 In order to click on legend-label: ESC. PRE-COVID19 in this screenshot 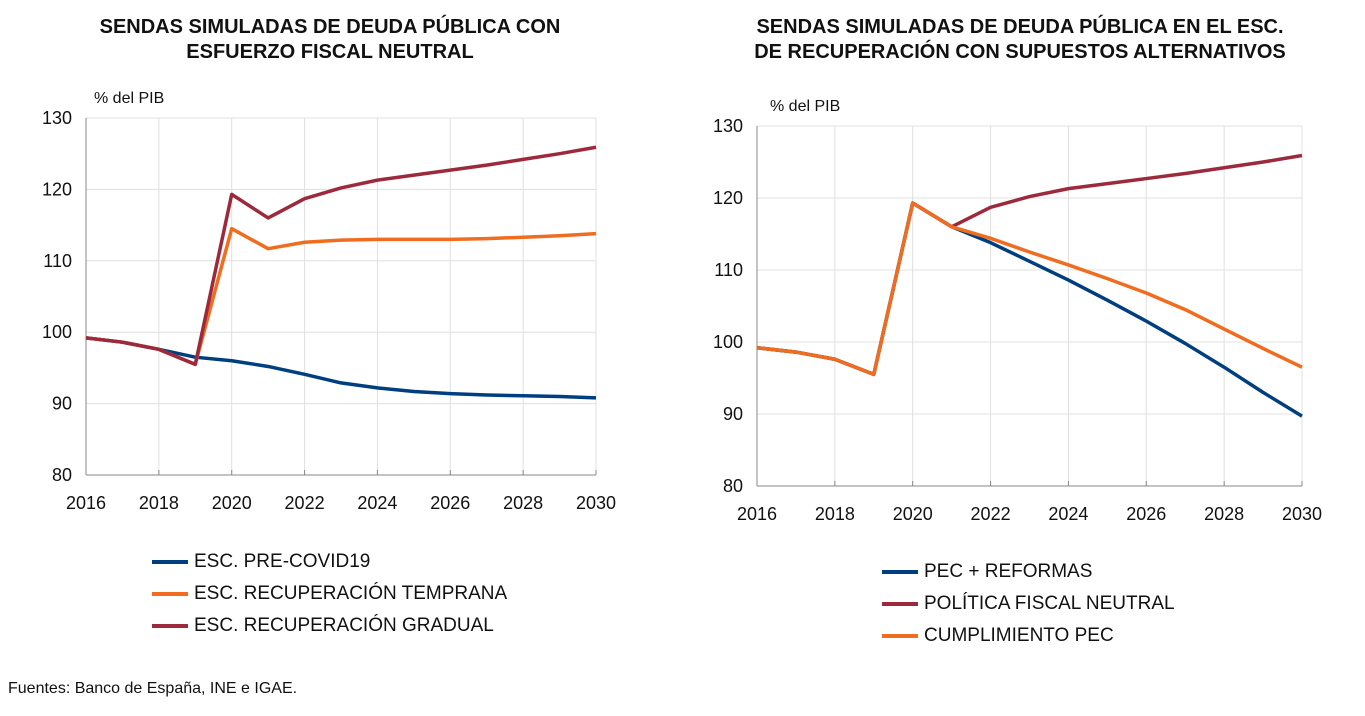, I will do `click(282, 561)`.